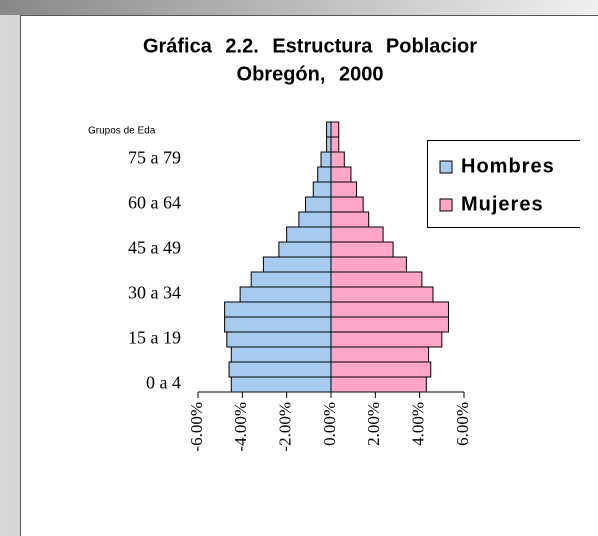  I want to click on x-tick-label: -4.00%, so click(240, 427).